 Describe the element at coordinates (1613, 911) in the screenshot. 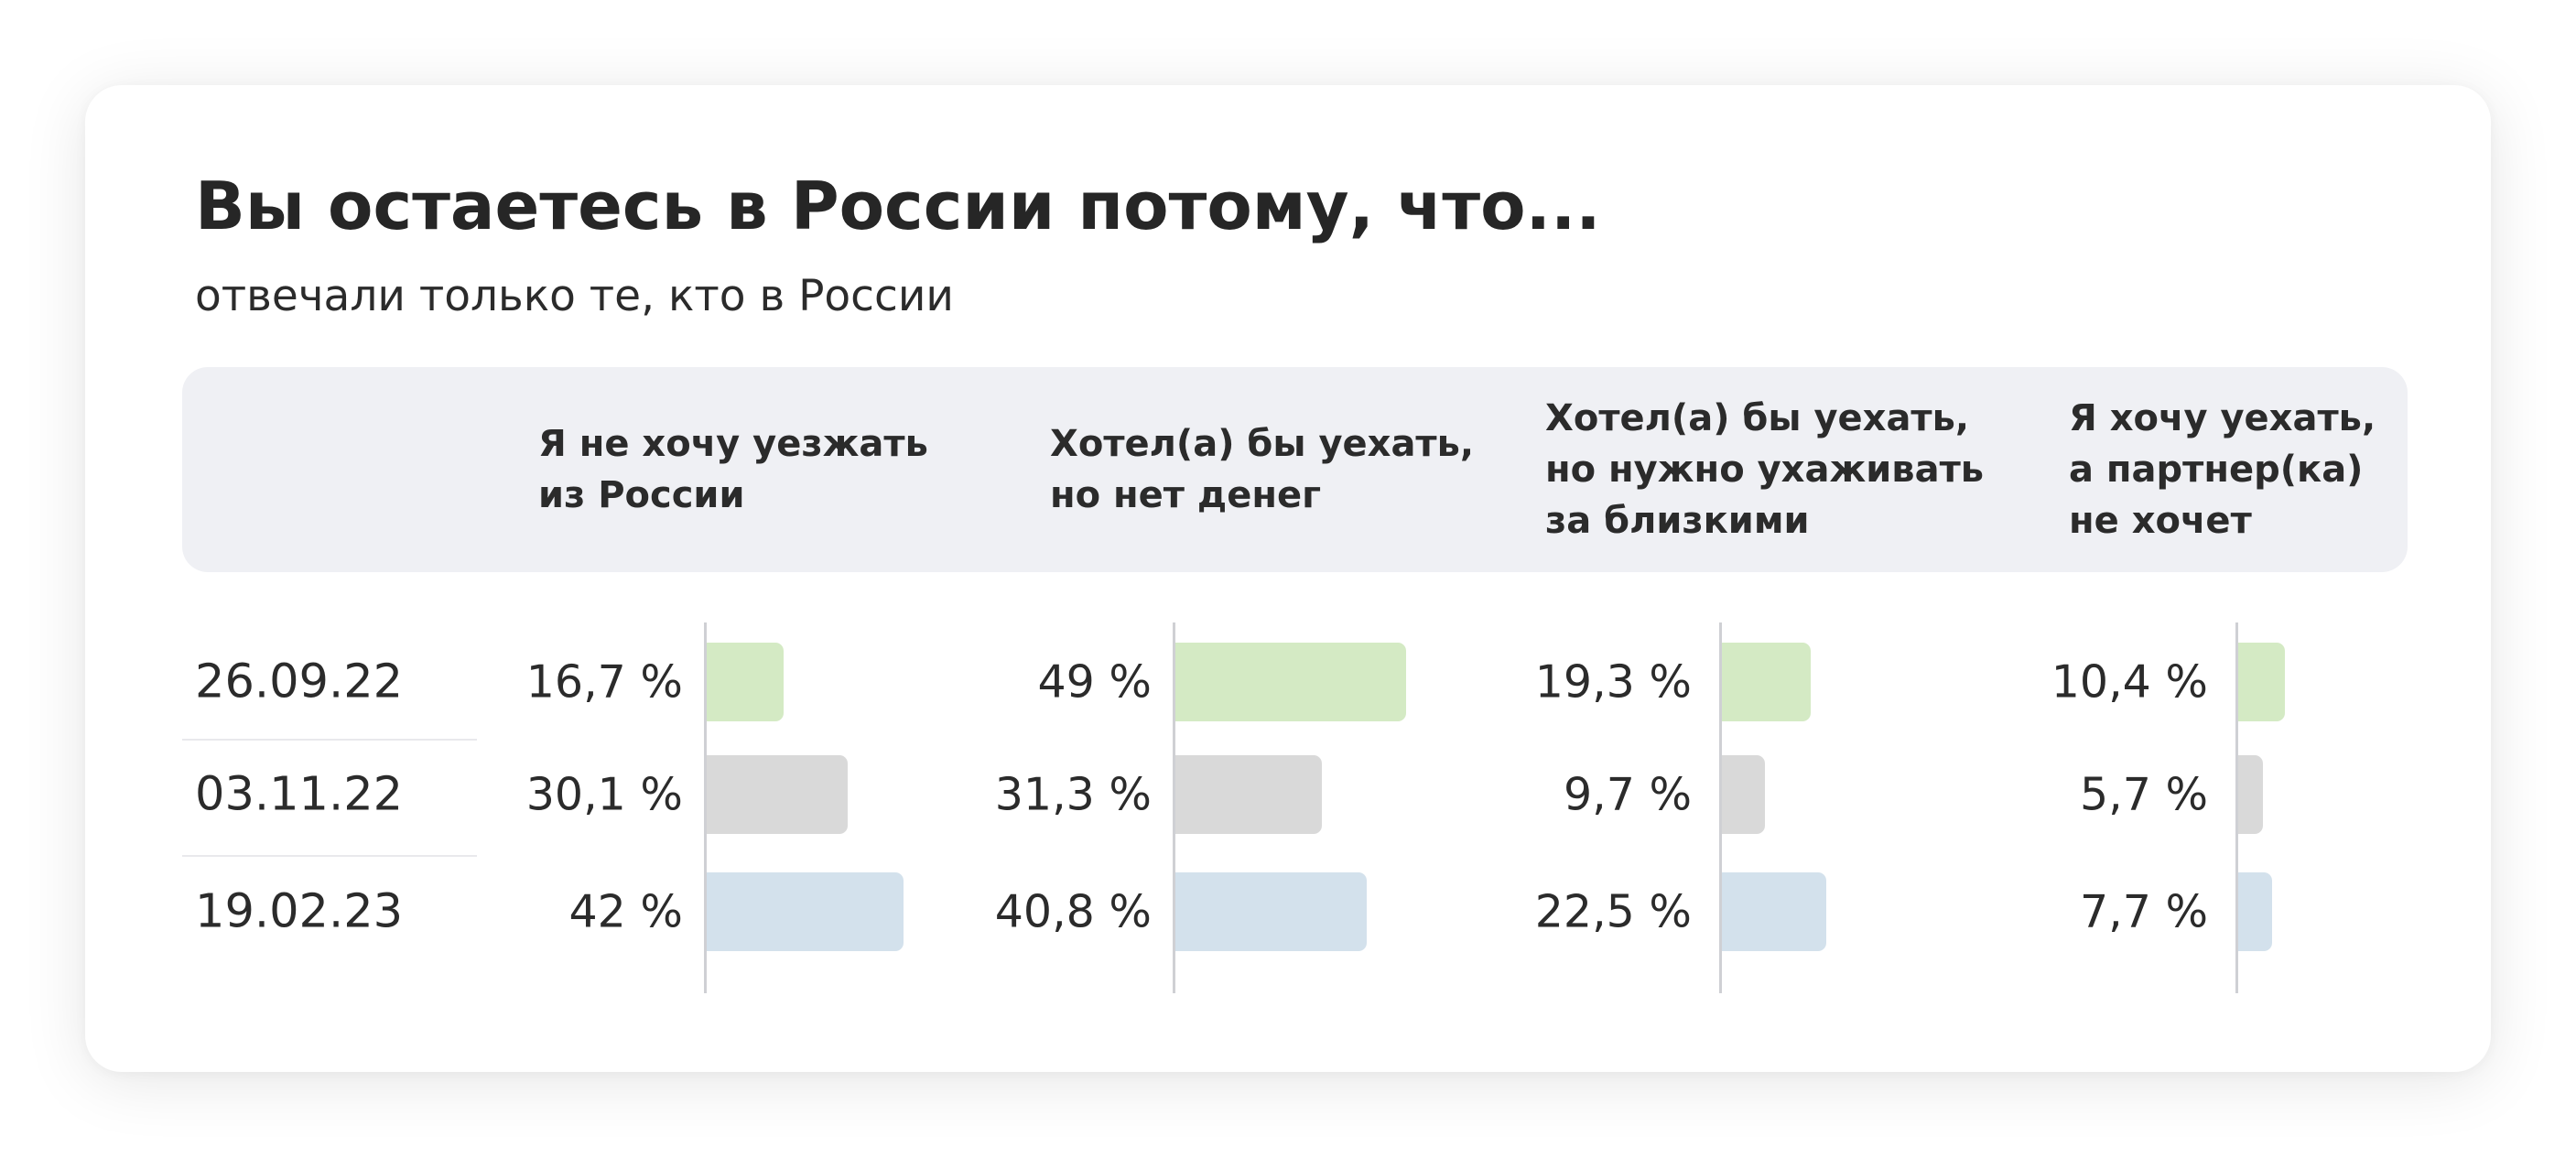

I see `value-label-3-3: 22,5 %` at that location.